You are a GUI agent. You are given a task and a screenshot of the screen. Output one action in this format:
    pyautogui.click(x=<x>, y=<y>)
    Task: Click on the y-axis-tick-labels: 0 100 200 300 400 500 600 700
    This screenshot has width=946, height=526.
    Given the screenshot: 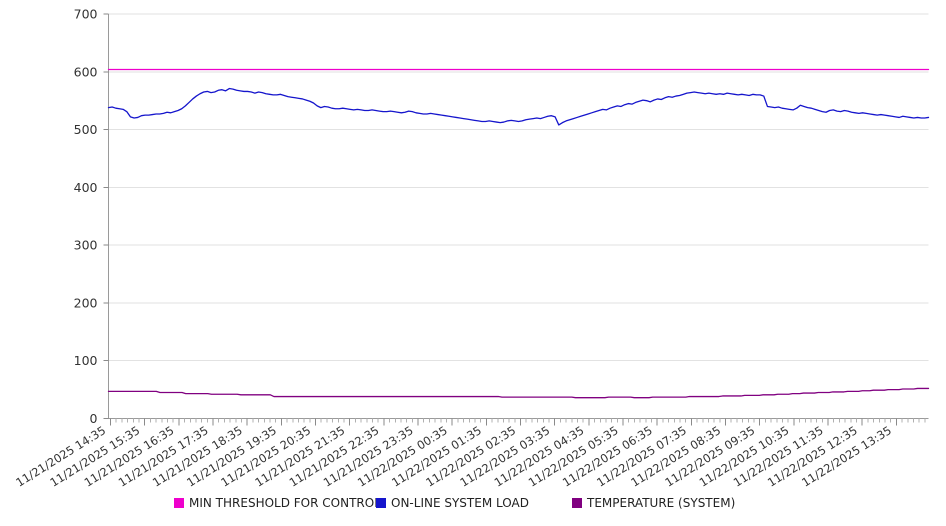 What is the action you would take?
    pyautogui.click(x=86, y=217)
    